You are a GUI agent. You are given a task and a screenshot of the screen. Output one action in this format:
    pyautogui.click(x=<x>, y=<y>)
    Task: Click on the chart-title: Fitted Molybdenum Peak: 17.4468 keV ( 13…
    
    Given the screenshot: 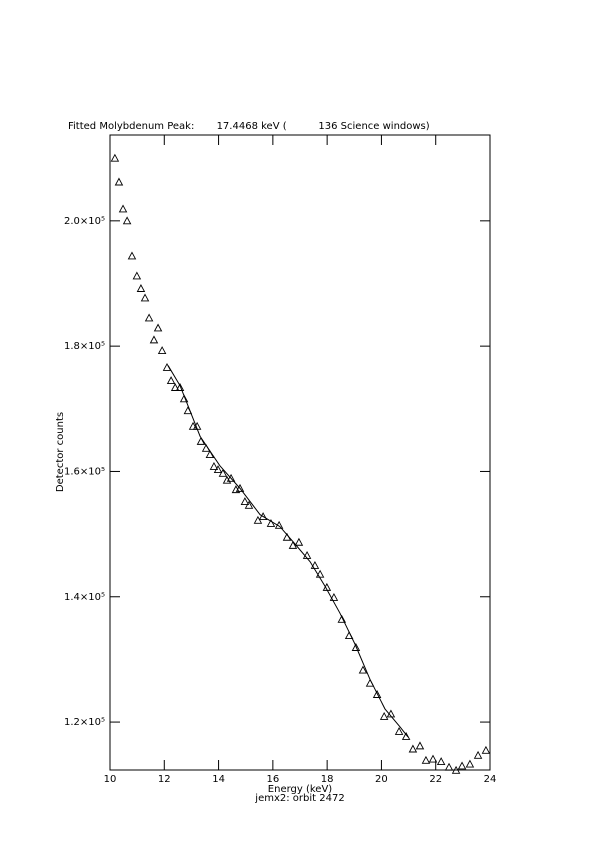 What is the action you would take?
    pyautogui.click(x=249, y=126)
    